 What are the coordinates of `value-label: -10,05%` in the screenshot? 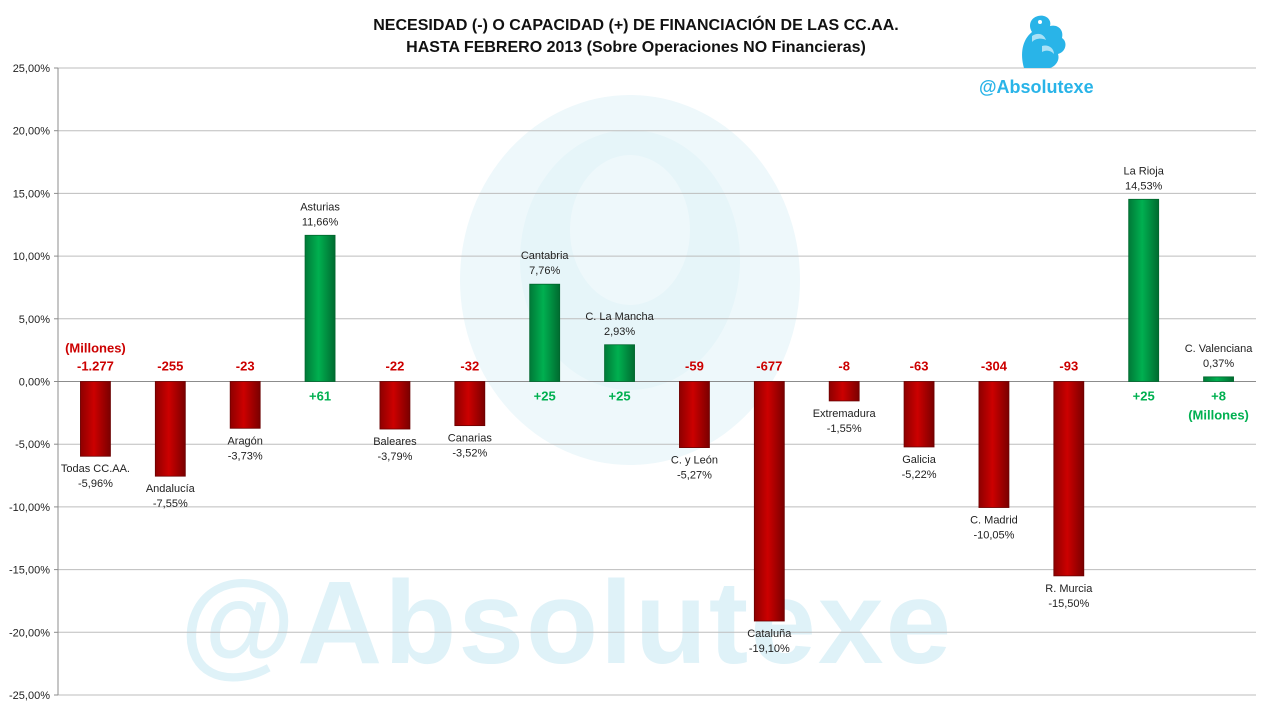 It's located at (993, 536).